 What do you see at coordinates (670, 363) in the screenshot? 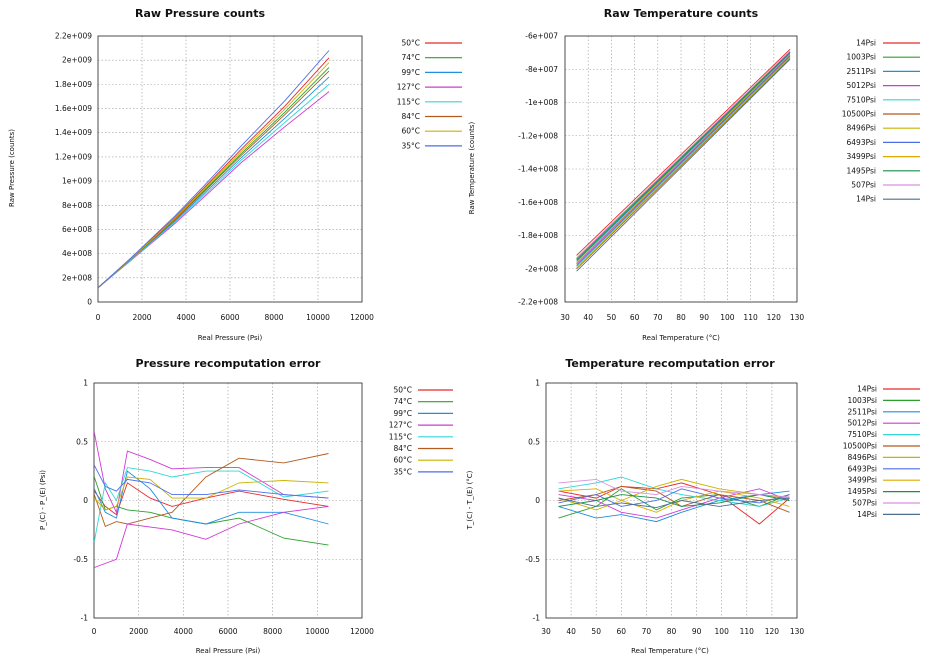
I see `chart4-title: Temperature recomputation error` at bounding box center [670, 363].